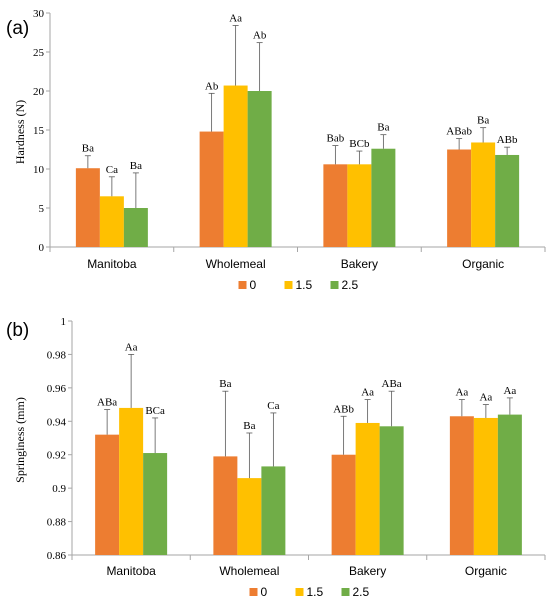  What do you see at coordinates (57, 523) in the screenshot?
I see `y-tick-label: 0.88` at bounding box center [57, 523].